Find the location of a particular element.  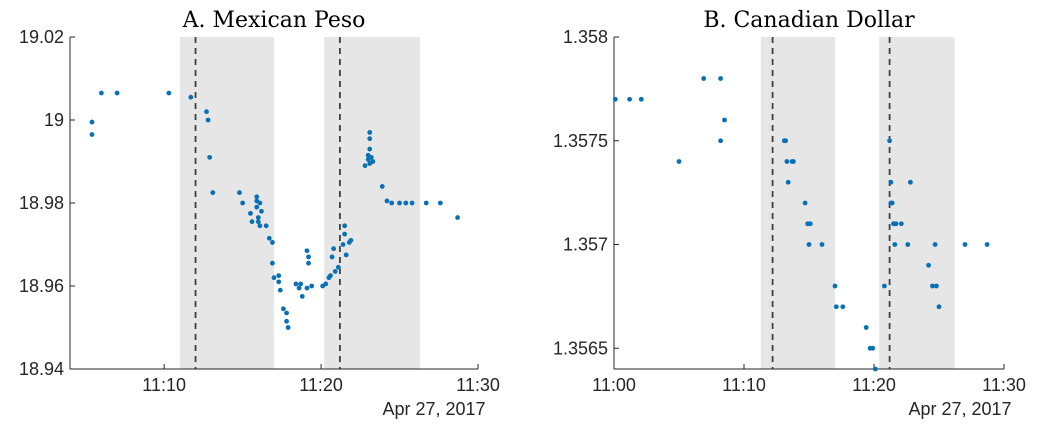

x-tick-label-11-10: 11:10 is located at coordinates (164, 385).